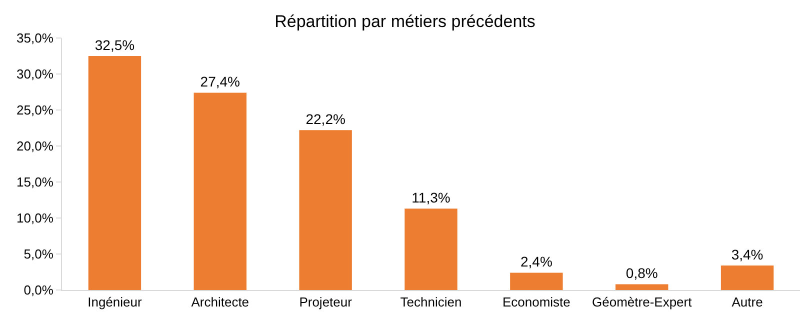 This screenshot has width=810, height=330. What do you see at coordinates (115, 302) in the screenshot?
I see `x-tick-label: Ingénieur` at bounding box center [115, 302].